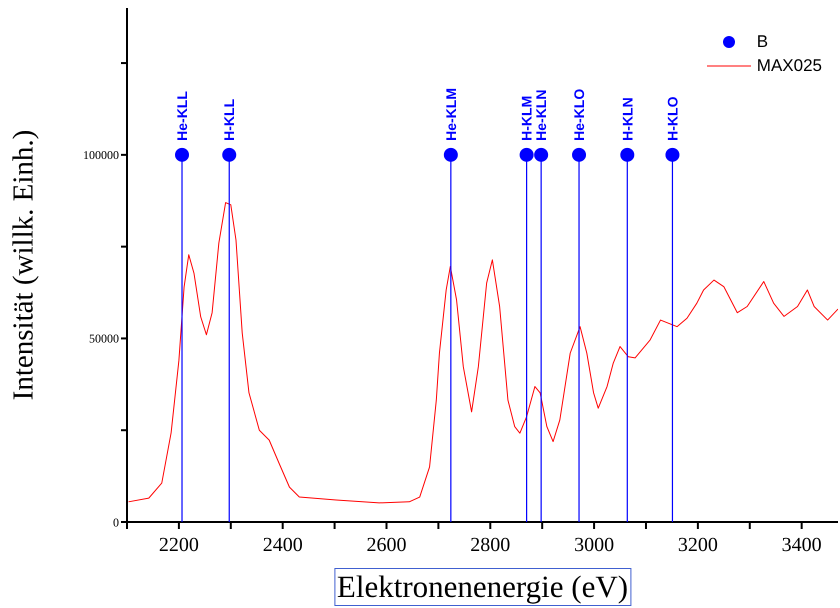  I want to click on legend-label: MAX025, so click(789, 66).